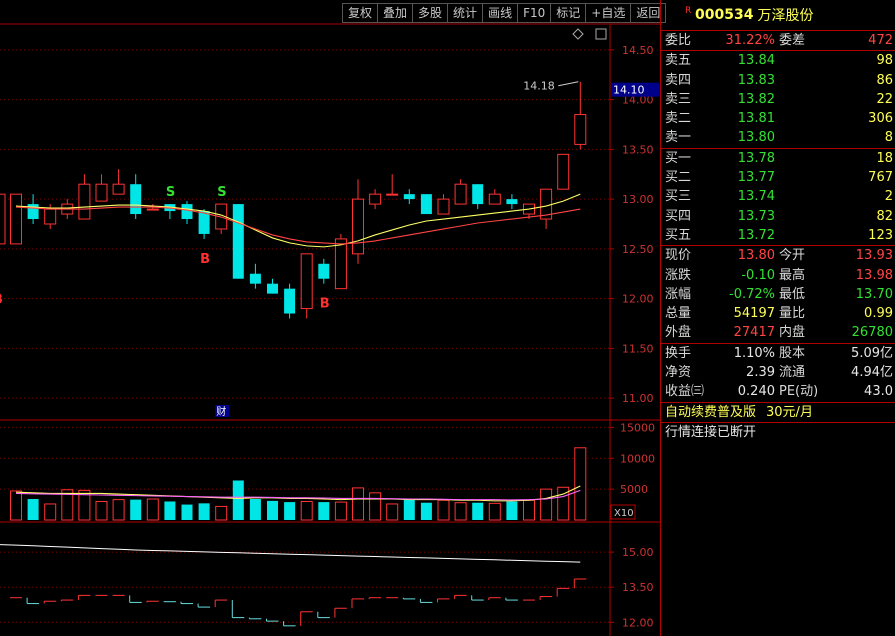  I want to click on promo-price: 30元/月, so click(789, 412).